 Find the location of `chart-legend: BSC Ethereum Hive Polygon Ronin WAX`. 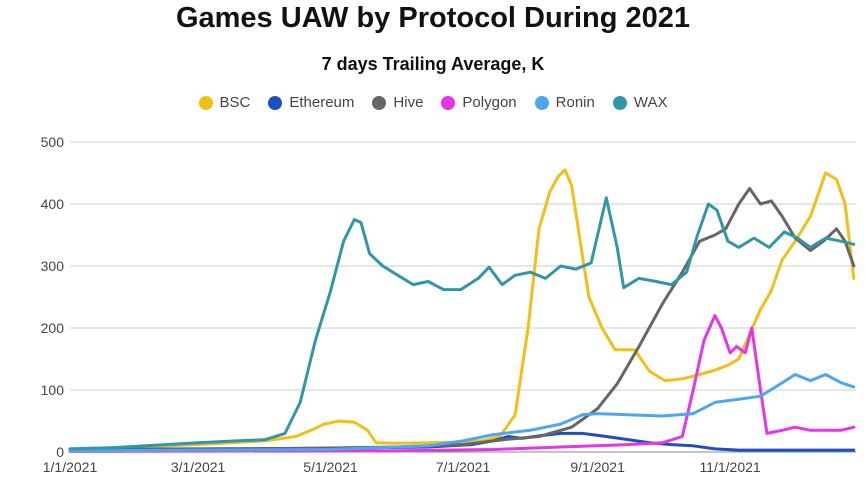

chart-legend: BSC Ethereum Hive Polygon Ronin WAX is located at coordinates (433, 102).